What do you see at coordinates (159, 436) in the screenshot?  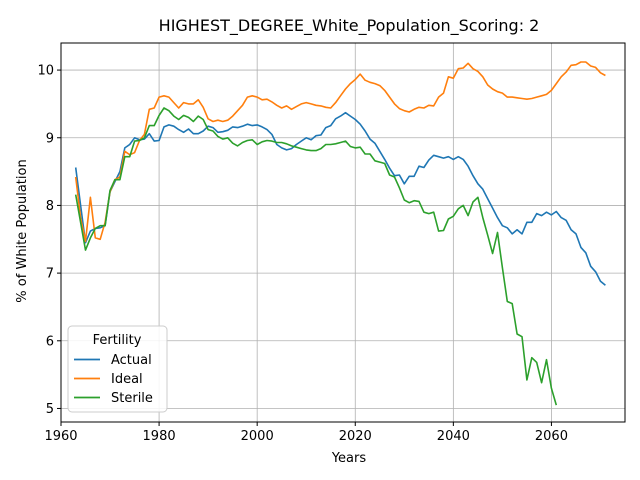 I see `x-tick-label: 1980` at bounding box center [159, 436].